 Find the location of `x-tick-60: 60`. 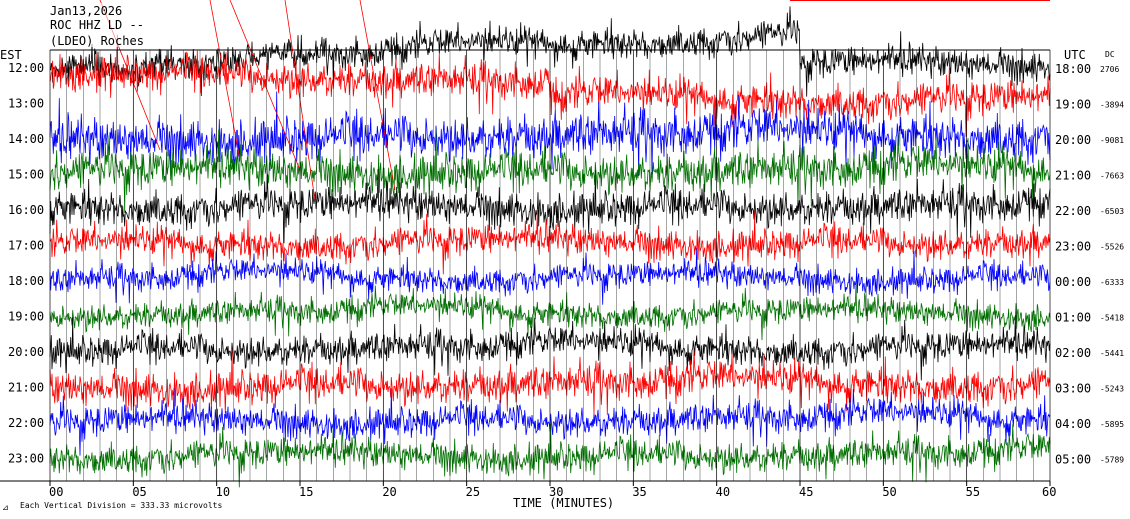

x-tick-60: 60 is located at coordinates (1049, 492).